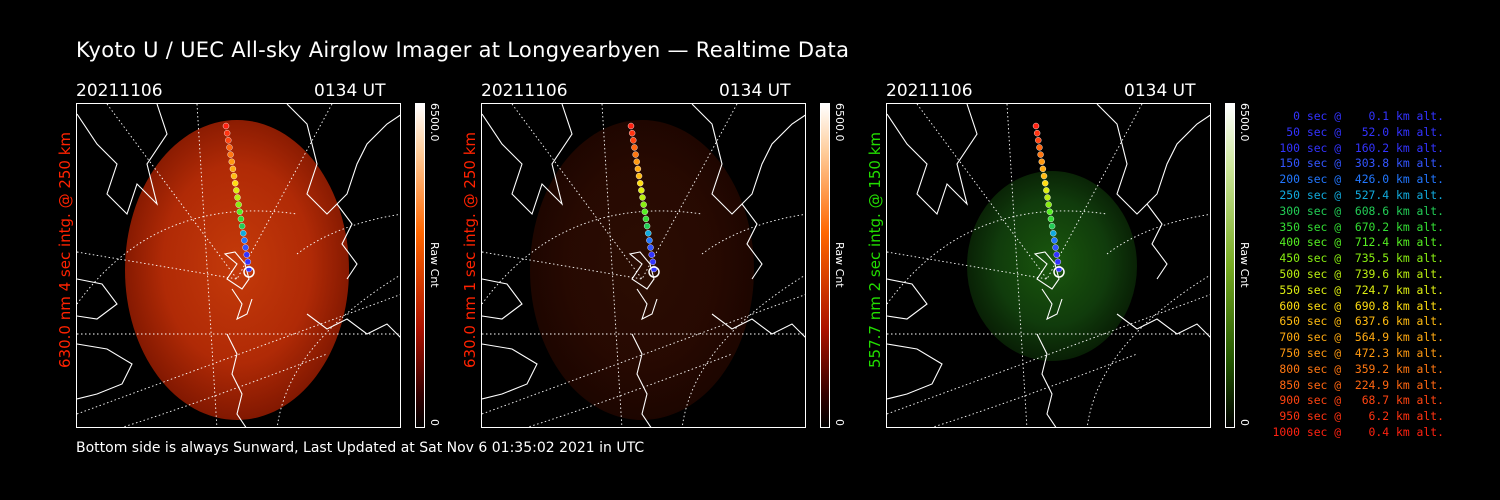  I want to click on panel-2-map, so click(643, 265).